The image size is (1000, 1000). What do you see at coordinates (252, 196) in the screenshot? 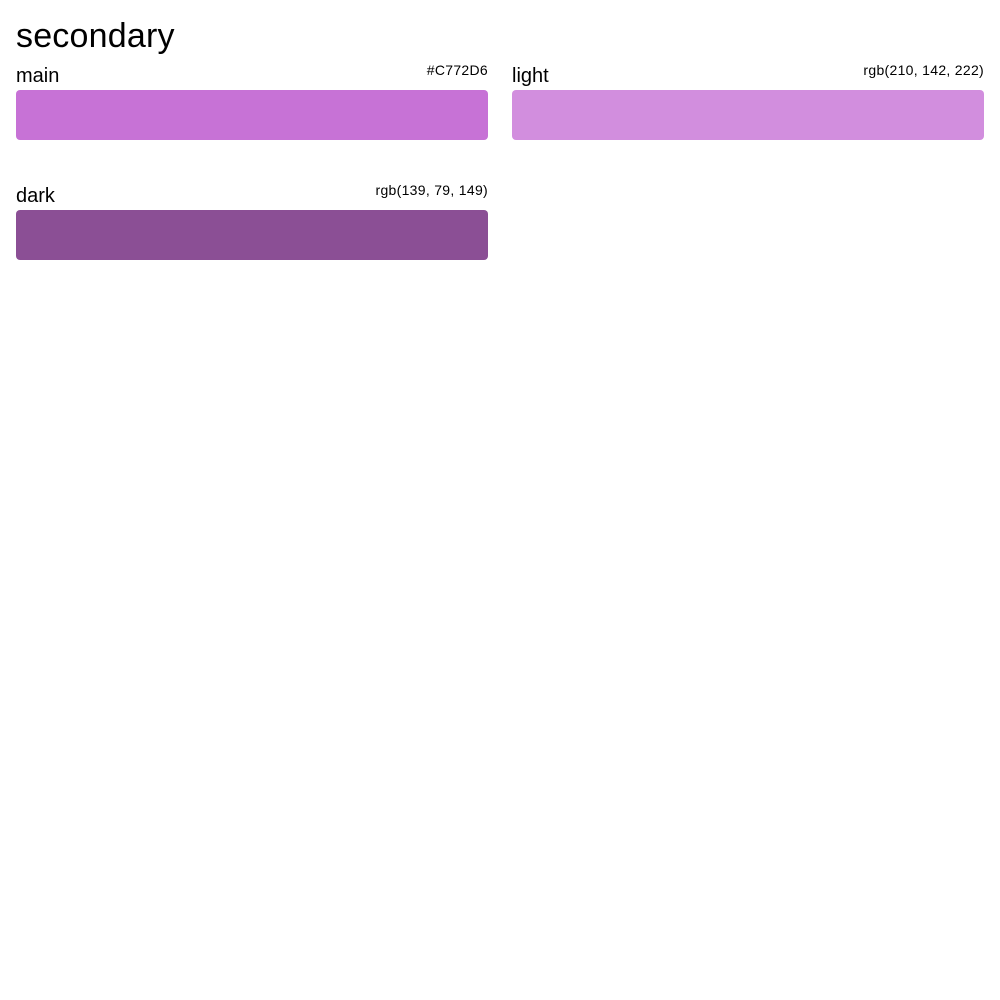
I see `swatch-header: dark rgb(139, 79, 149)` at bounding box center [252, 196].